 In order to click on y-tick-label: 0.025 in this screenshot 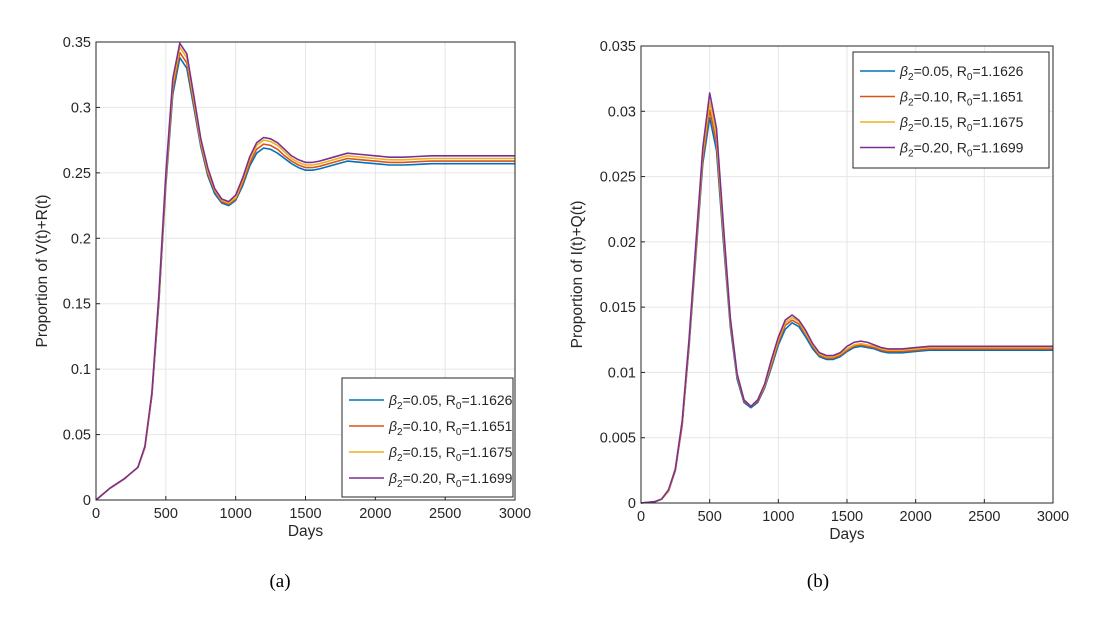, I will do `click(618, 178)`.